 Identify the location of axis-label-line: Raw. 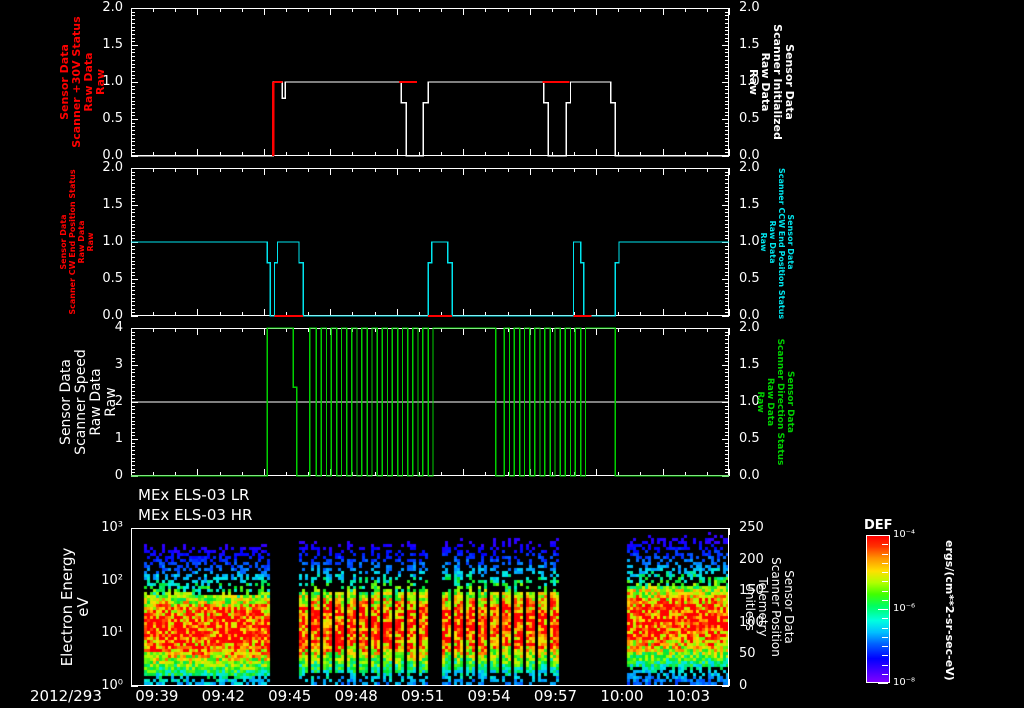
(100, 82).